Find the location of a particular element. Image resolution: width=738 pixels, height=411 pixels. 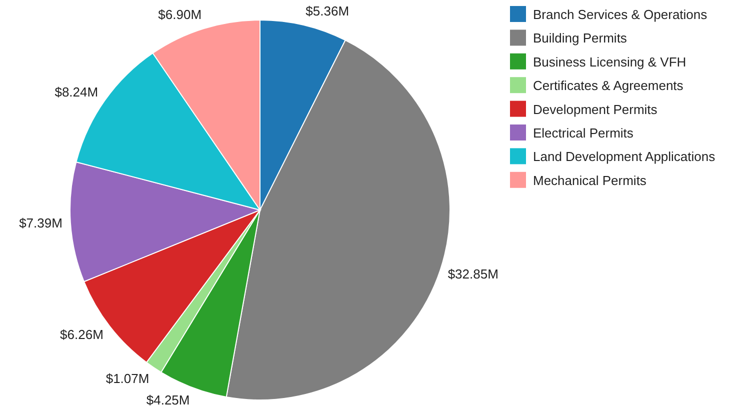

legend-label: Development Permits is located at coordinates (595, 109).